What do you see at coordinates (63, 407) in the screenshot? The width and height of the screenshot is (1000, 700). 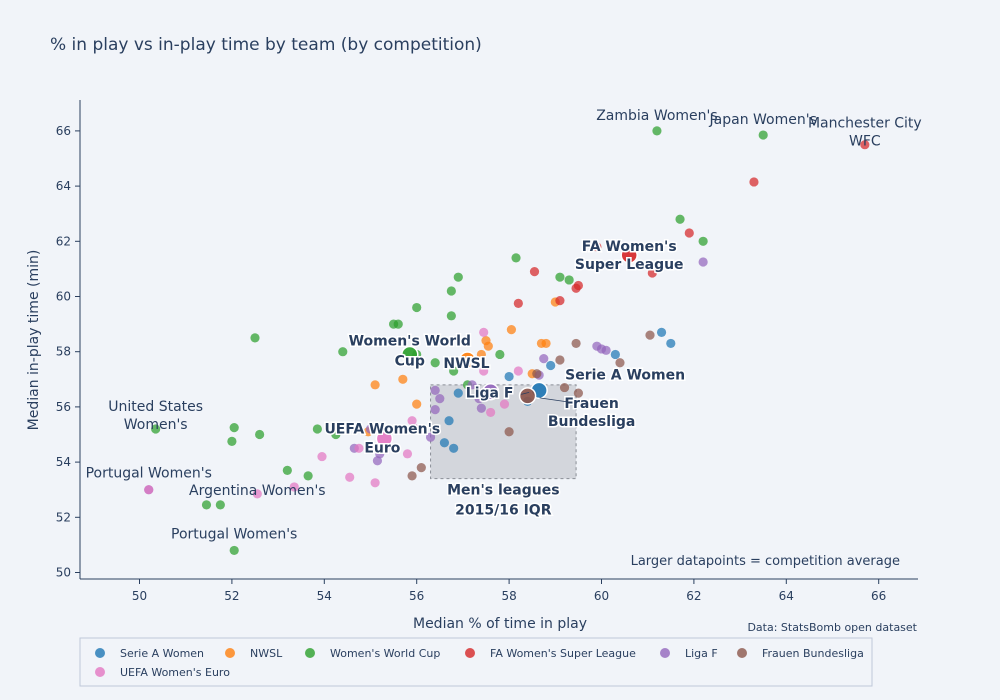 I see `y-tick-label: 56` at bounding box center [63, 407].